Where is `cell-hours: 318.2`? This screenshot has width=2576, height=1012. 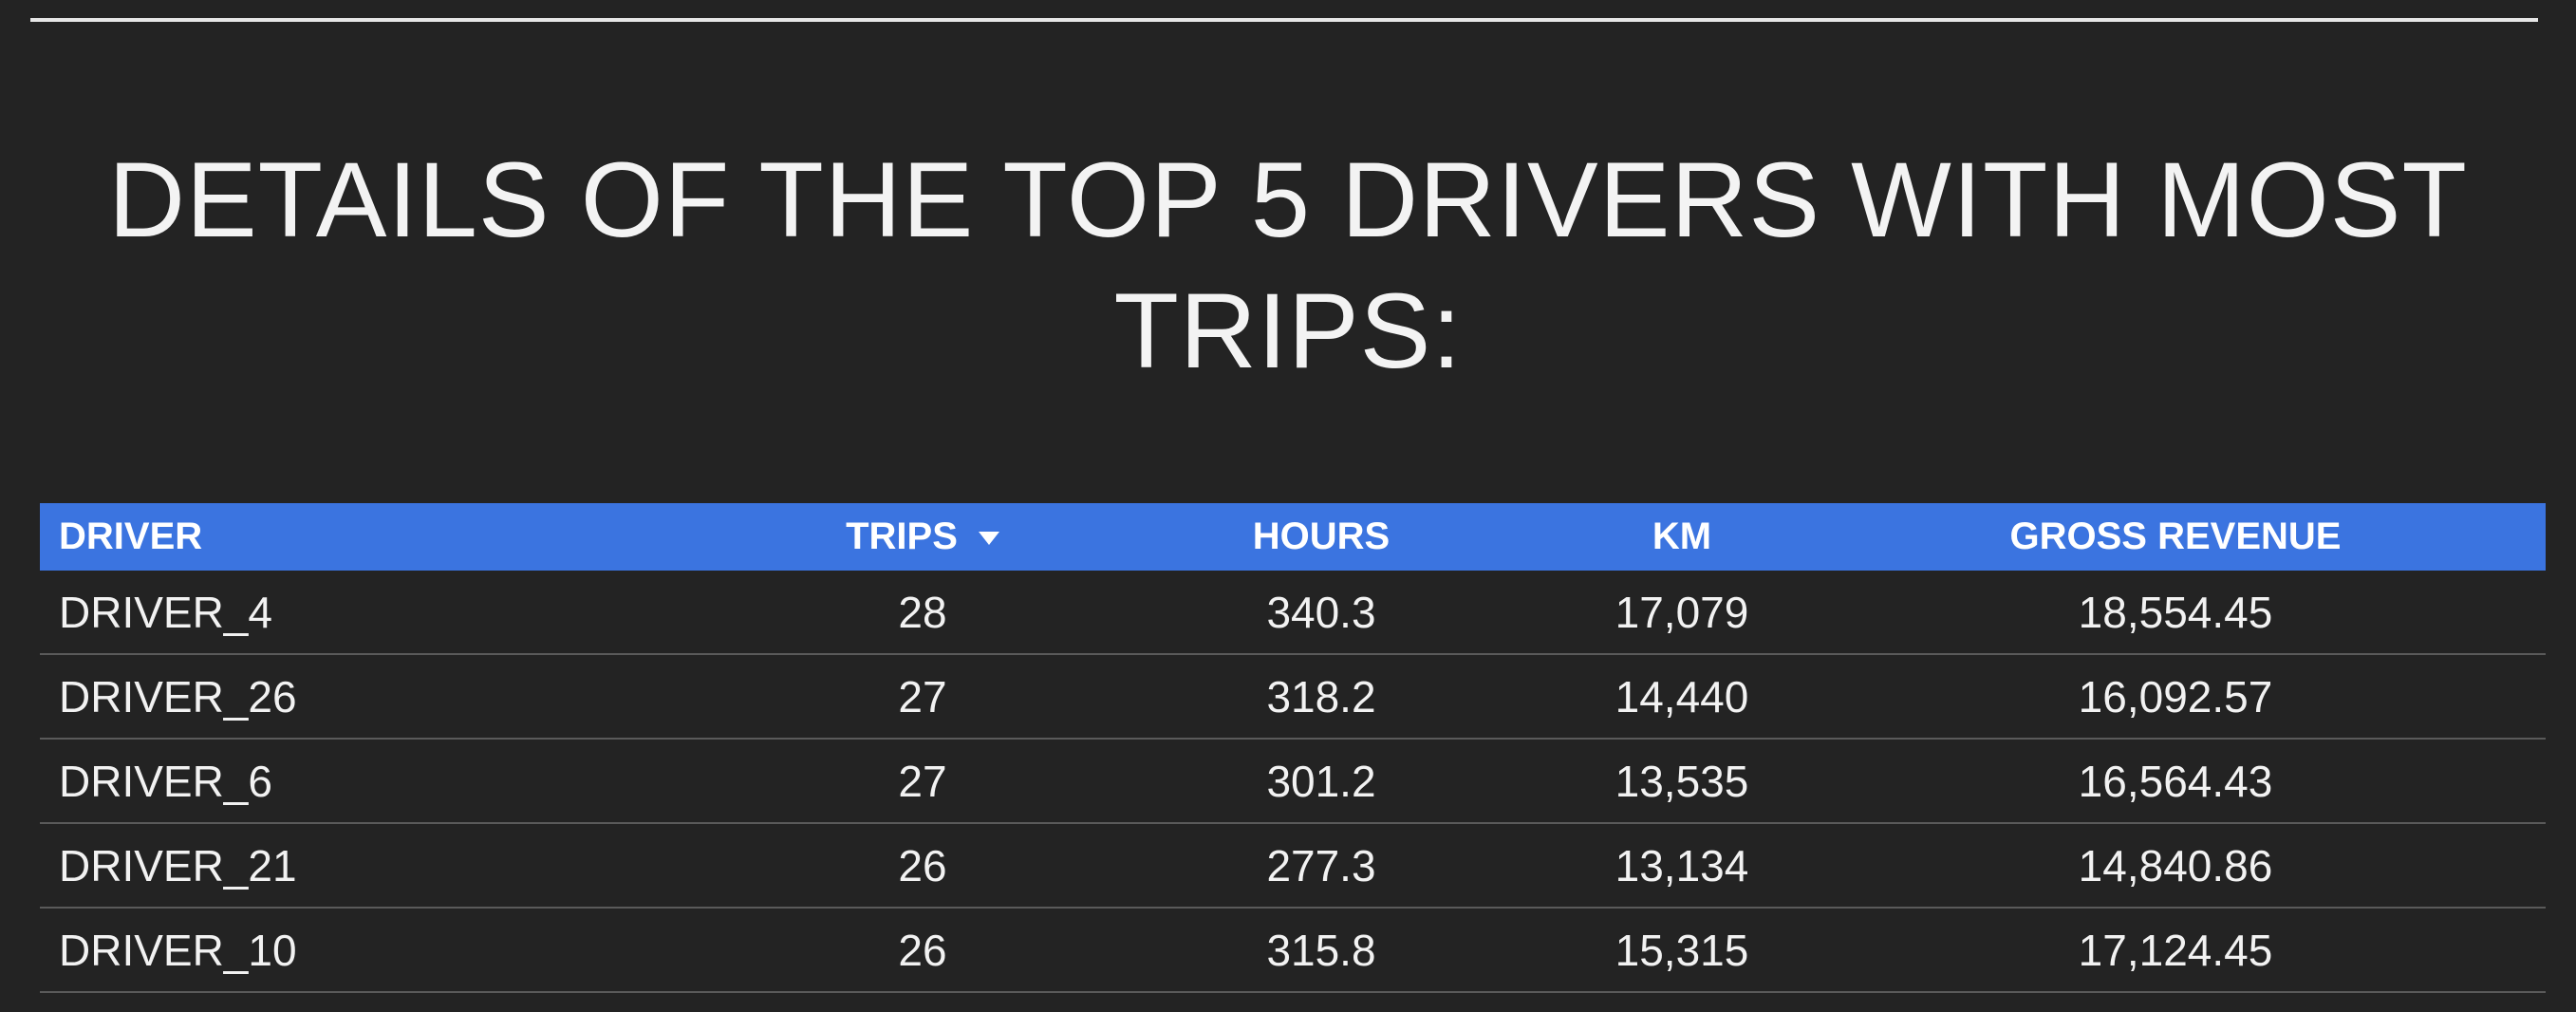
cell-hours: 318.2 is located at coordinates (1321, 696).